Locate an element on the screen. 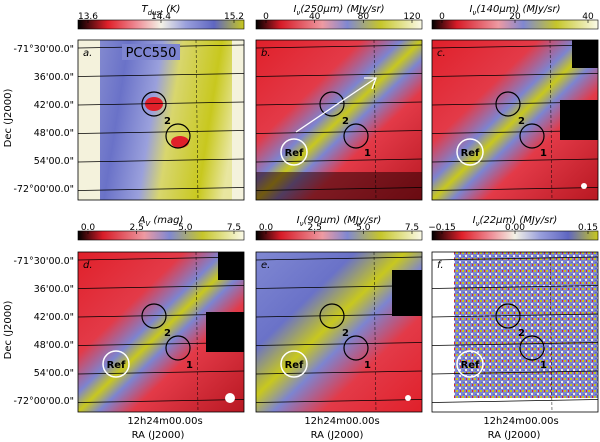 This screenshot has height=442, width=600. dec-tick-label: 36'00.0" is located at coordinates (54, 77).